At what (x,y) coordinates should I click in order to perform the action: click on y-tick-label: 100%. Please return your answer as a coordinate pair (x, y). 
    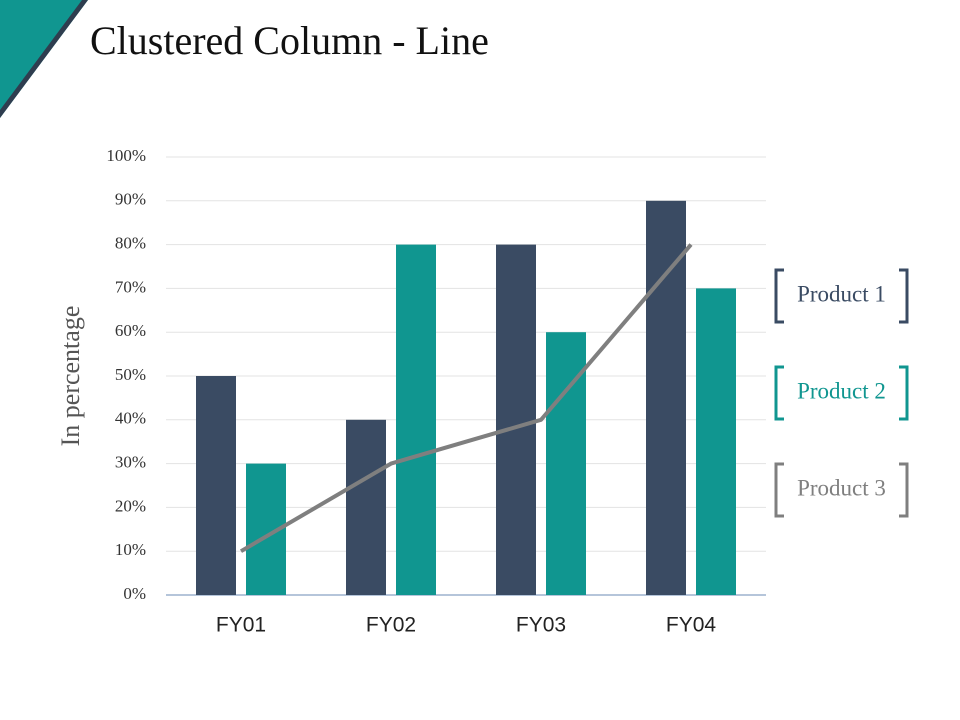
    Looking at the image, I should click on (126, 155).